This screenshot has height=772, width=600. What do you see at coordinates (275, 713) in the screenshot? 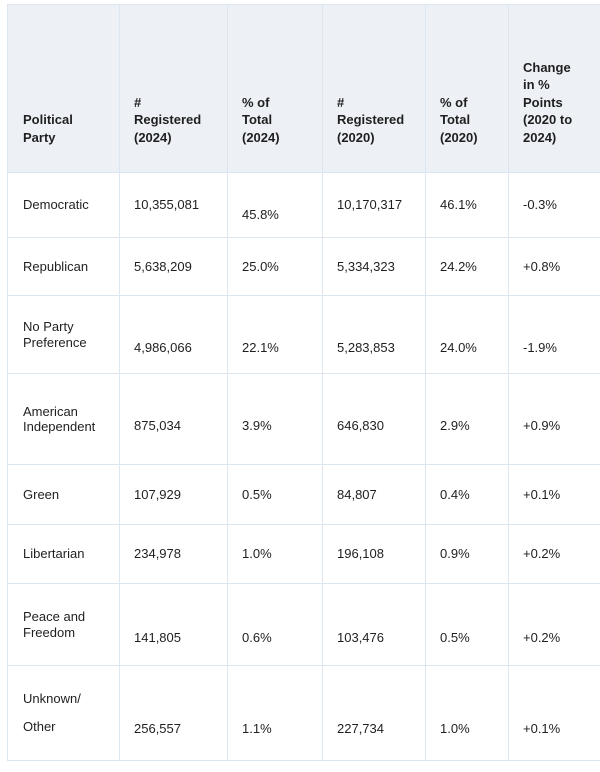
I see `cell-pct-2024: 1.1%` at bounding box center [275, 713].